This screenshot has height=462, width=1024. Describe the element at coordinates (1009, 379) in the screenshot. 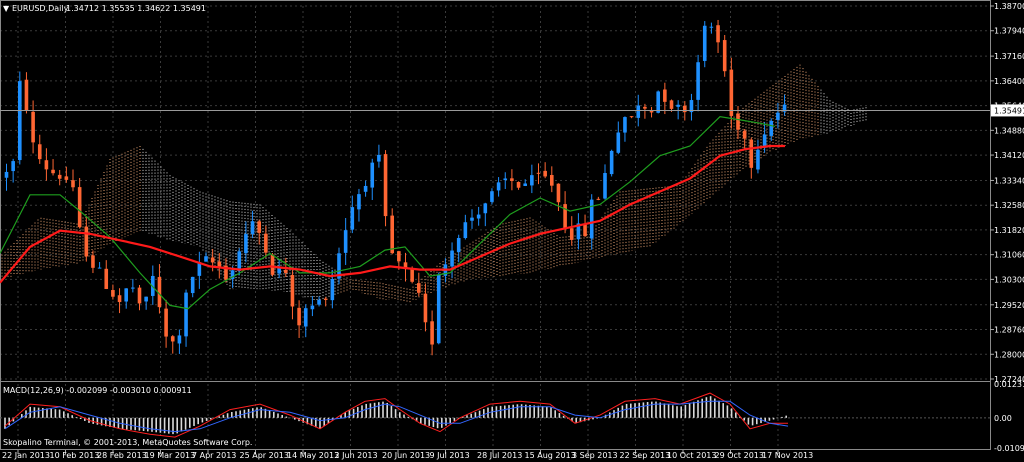

I see `y-tick-label: 1.27240` at that location.